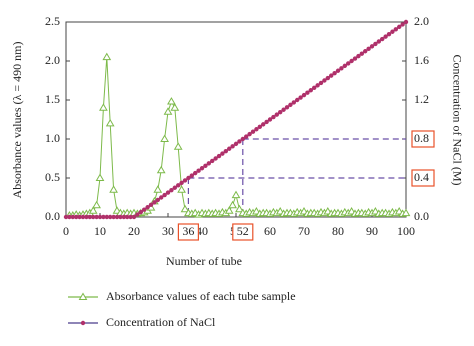  What do you see at coordinates (270, 231) in the screenshot?
I see `x-tick-label: 60` at bounding box center [270, 231].